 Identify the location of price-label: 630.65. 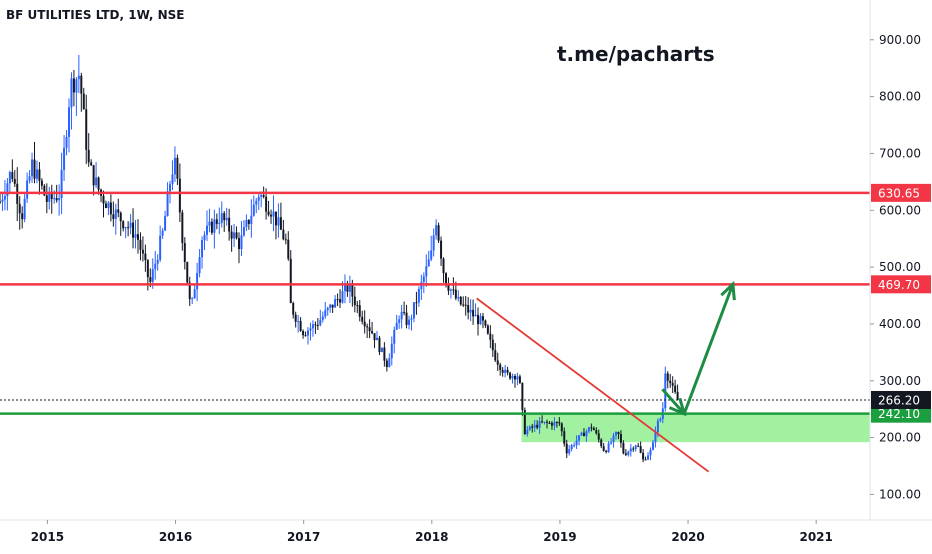
(899, 193).